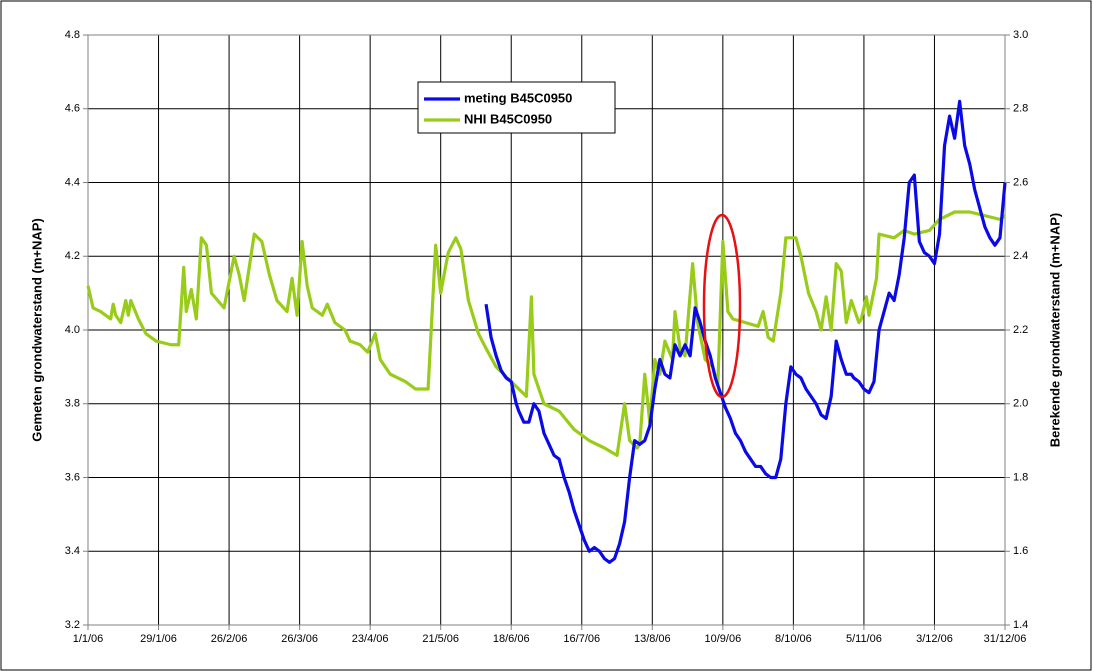 This screenshot has height=672, width=1093. I want to click on x-tick-label: 21/5/06, so click(440, 639).